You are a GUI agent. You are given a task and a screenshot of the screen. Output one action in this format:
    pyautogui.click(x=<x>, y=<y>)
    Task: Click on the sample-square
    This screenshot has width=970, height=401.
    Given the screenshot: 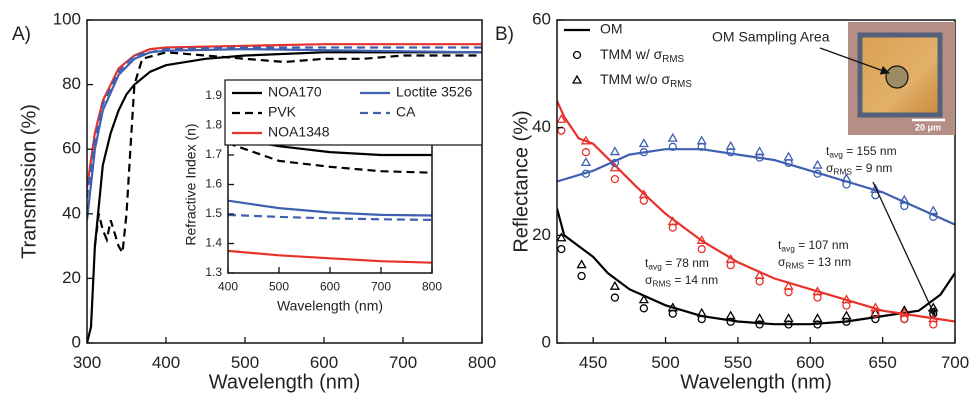 What is the action you would take?
    pyautogui.click(x=900, y=75)
    